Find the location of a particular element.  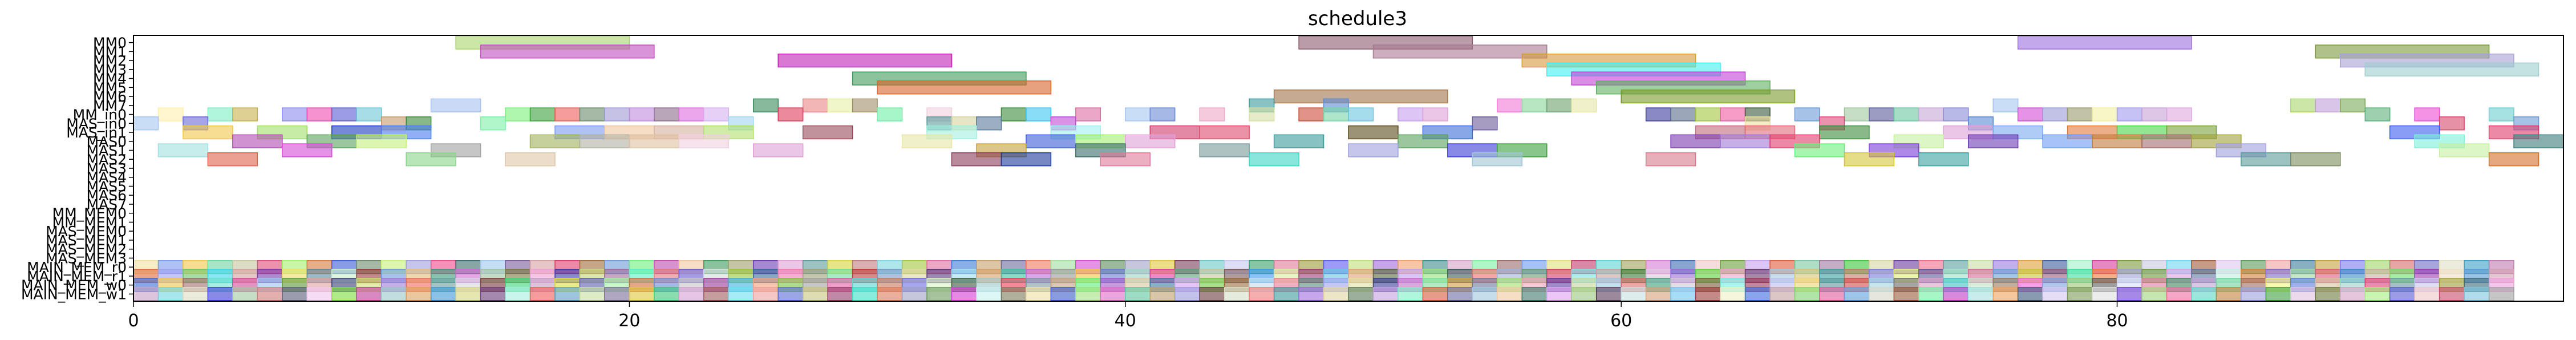

y-tick-label: MAS_MEM3 is located at coordinates (86, 258).